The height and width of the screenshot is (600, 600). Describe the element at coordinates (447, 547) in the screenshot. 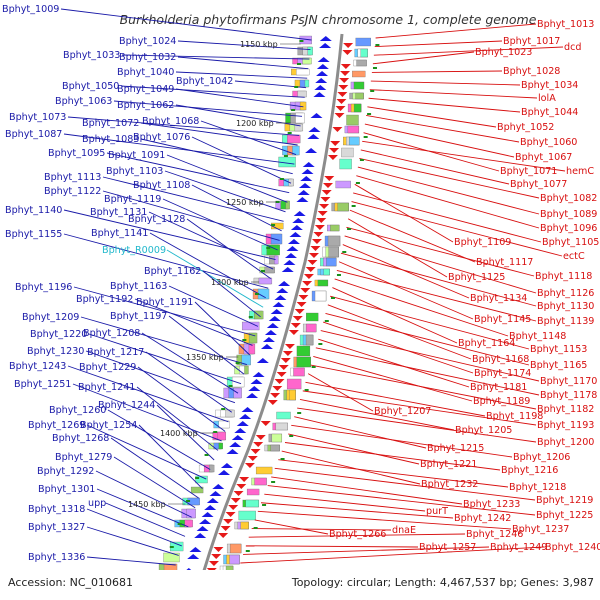

I see `gene-label-right: Bphyt_1257` at that location.